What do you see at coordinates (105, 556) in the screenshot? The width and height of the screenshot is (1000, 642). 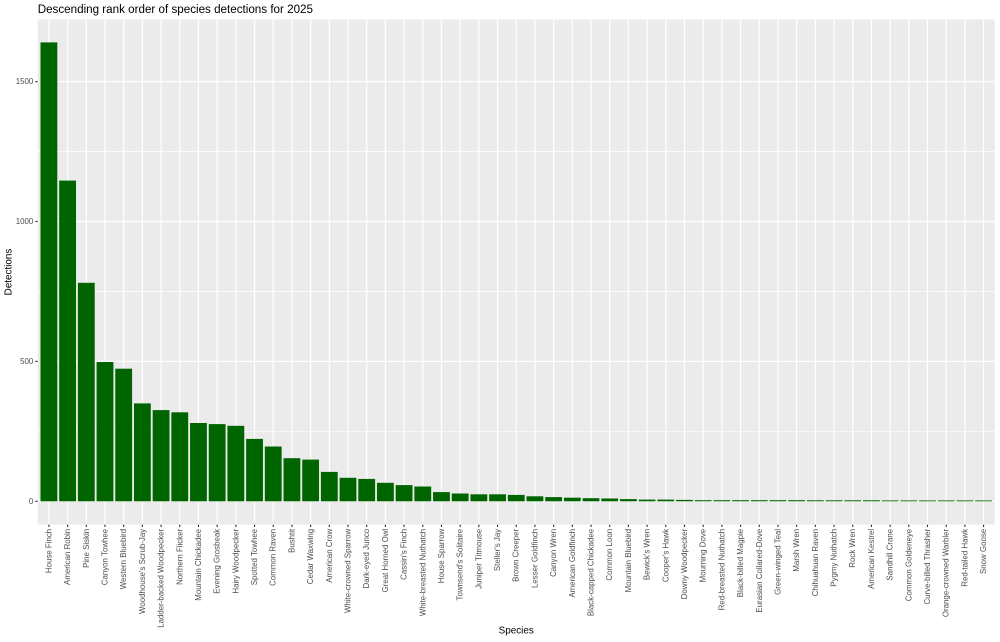 I see `svg-text: Canyon Towhee` at bounding box center [105, 556].